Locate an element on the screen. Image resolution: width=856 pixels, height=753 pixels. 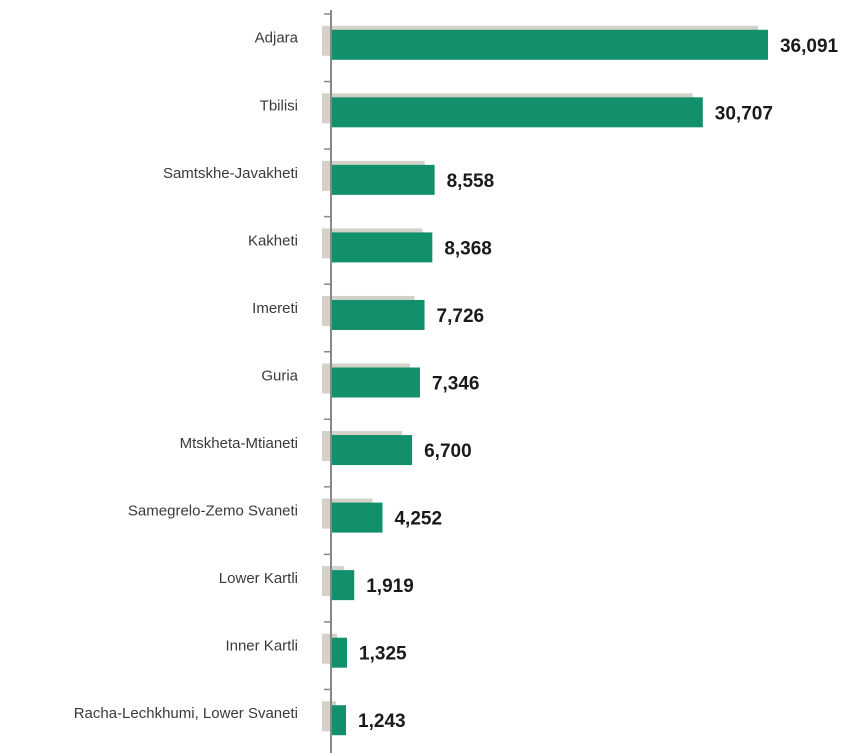
value-label: 1,325 is located at coordinates (383, 654).